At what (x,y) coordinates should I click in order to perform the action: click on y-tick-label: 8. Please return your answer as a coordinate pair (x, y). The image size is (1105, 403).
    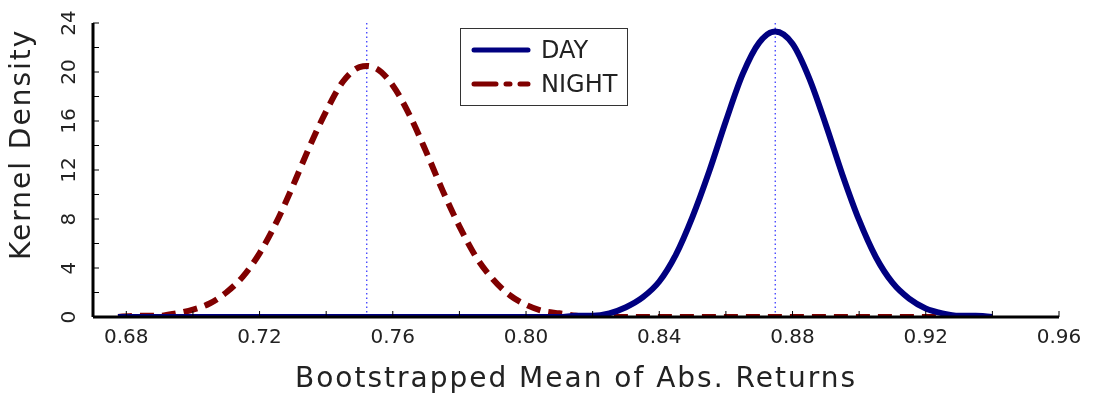
    Looking at the image, I should click on (68, 219).